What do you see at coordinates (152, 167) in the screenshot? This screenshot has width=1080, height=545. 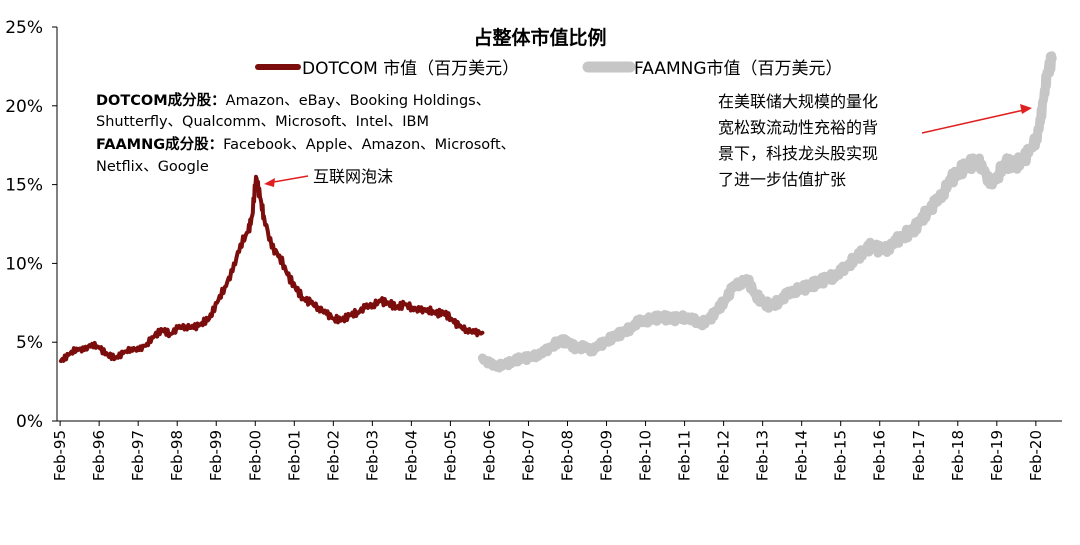 I see `note-line-4: Netflix、Google` at bounding box center [152, 167].